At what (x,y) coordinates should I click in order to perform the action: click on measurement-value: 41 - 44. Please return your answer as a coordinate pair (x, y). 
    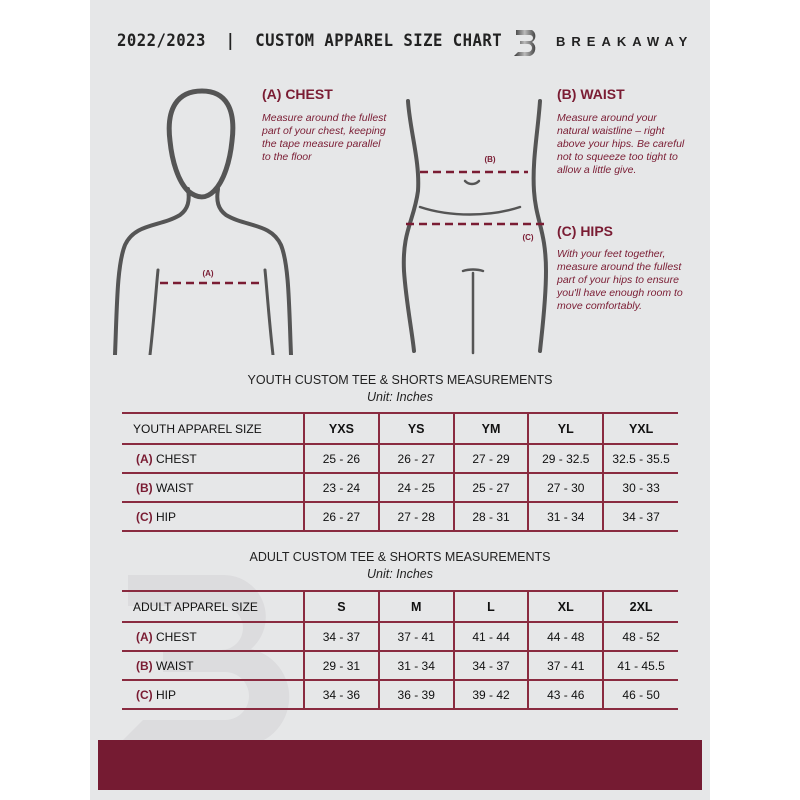
    Looking at the image, I should click on (490, 636).